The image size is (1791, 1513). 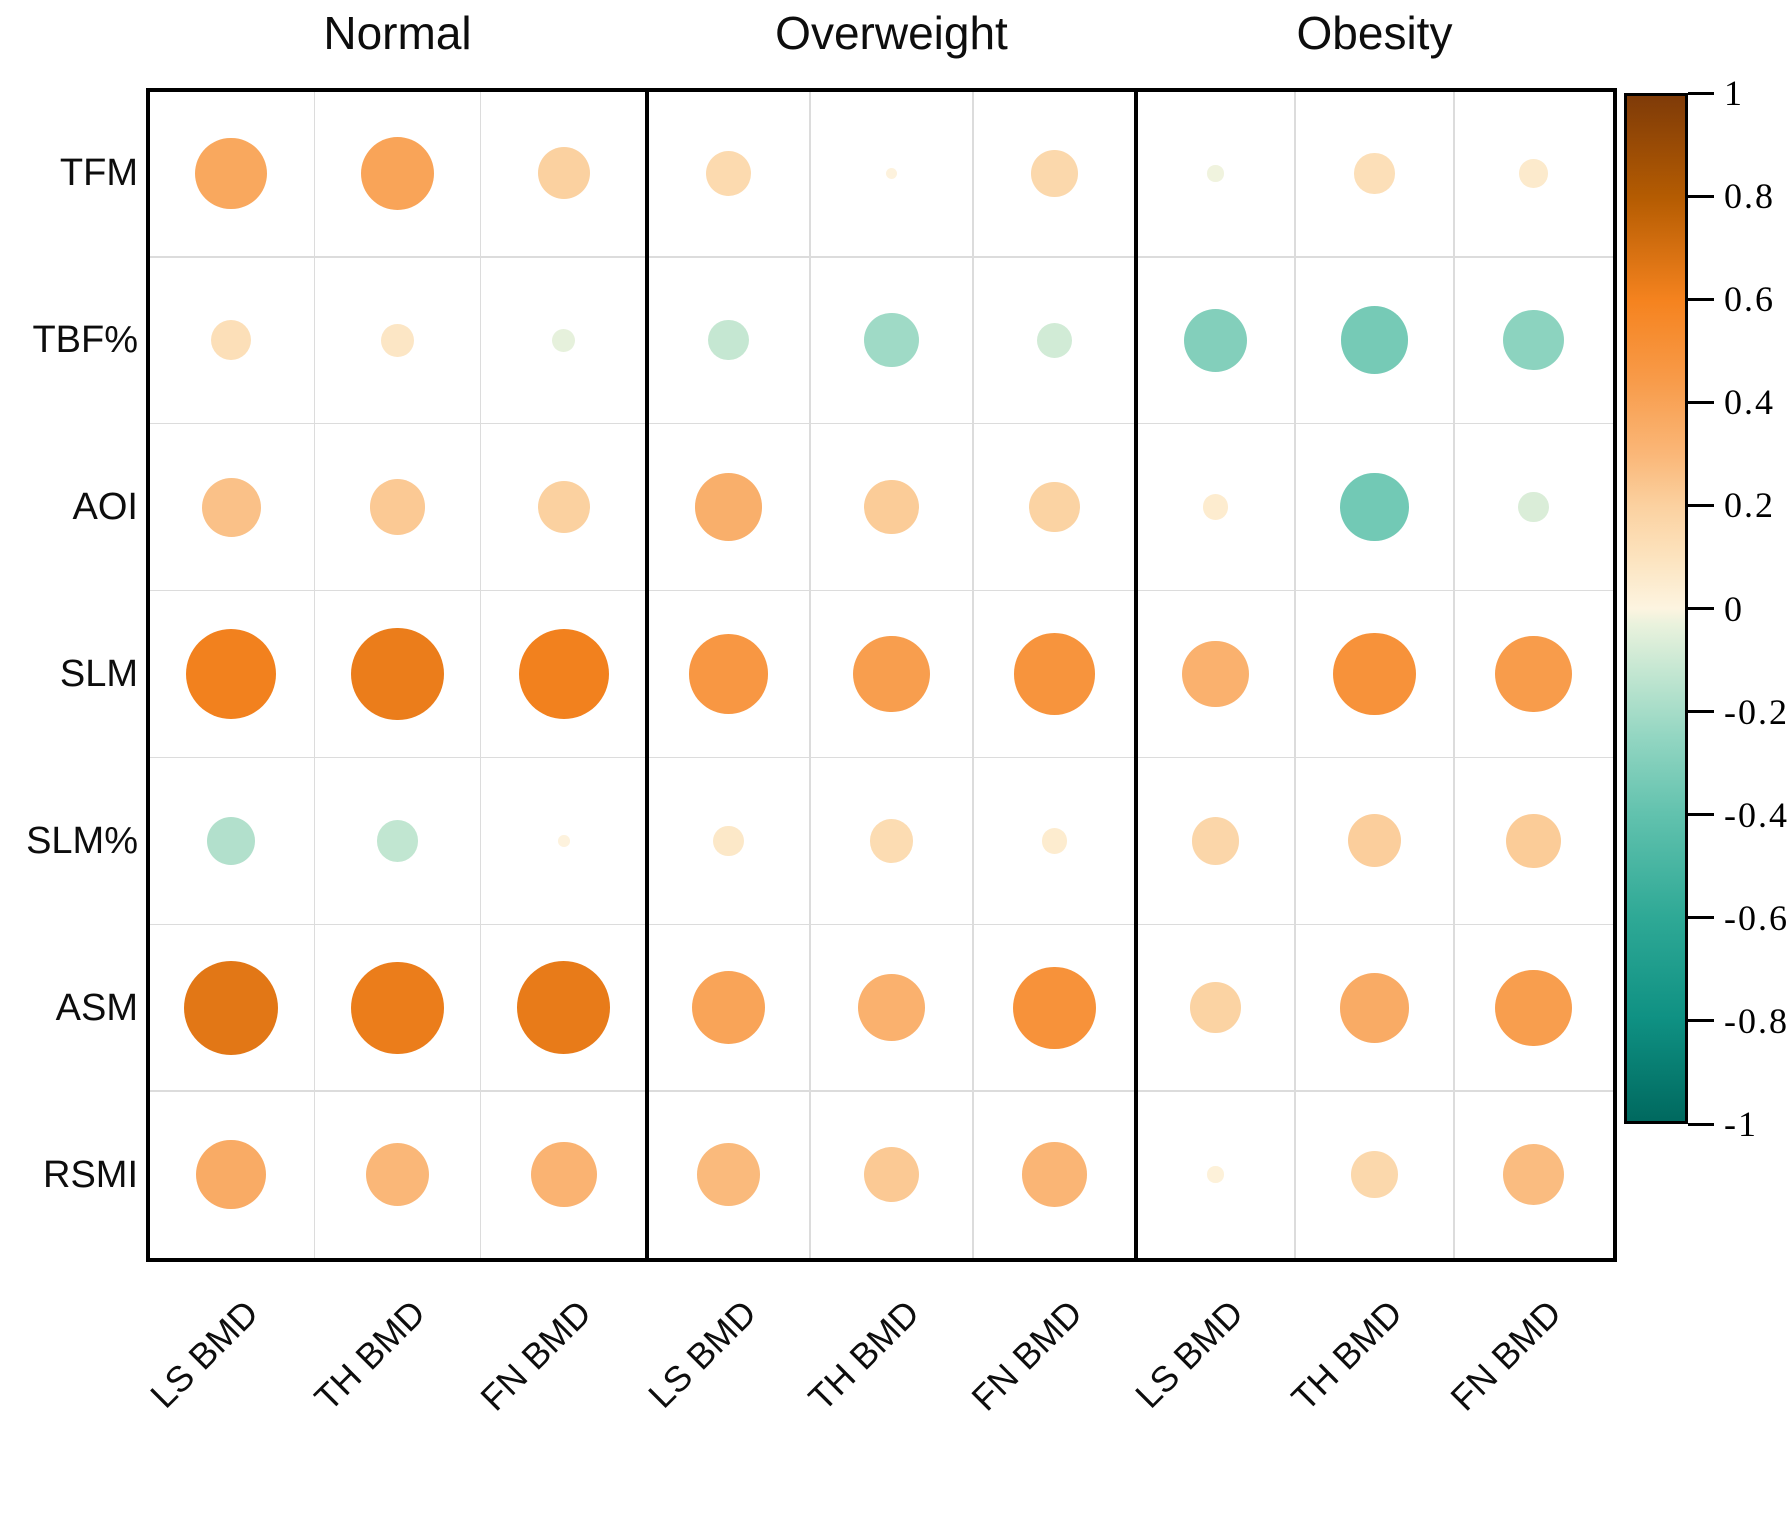 I want to click on colorbar-tick-label: 1, so click(x=1734, y=93).